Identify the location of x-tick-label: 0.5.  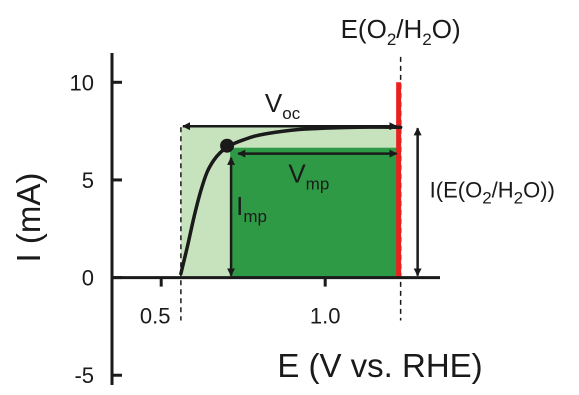
(155, 316).